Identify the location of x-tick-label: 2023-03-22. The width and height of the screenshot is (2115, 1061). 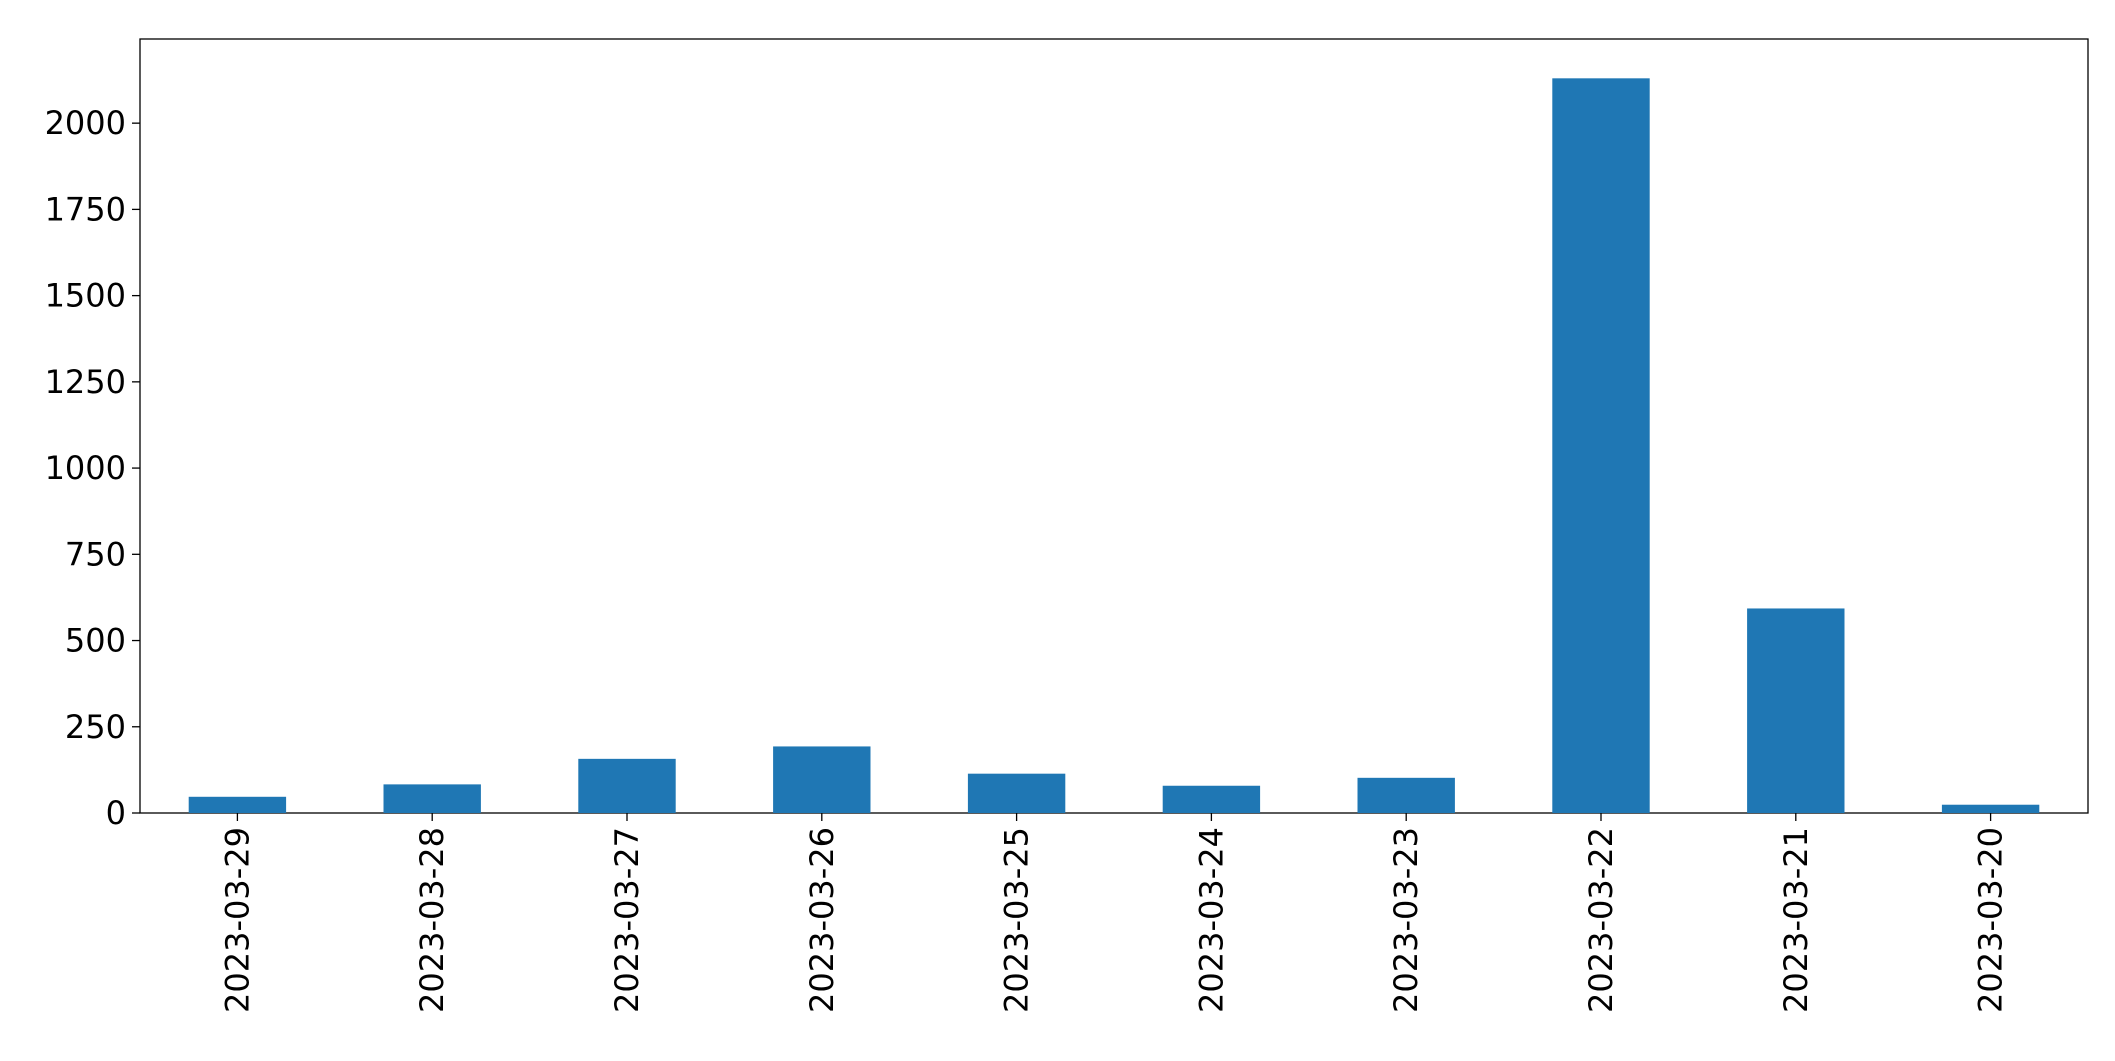
(1601, 920).